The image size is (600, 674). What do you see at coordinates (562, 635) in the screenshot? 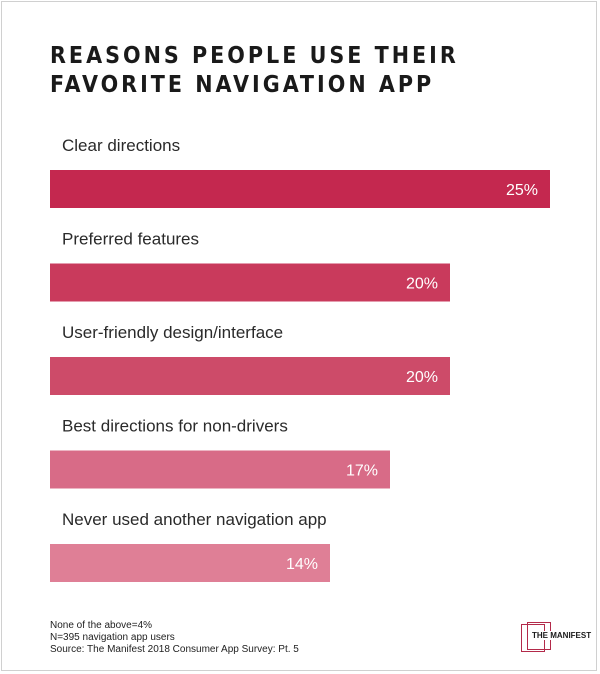
I see `logo-text: THE MANIFEST` at bounding box center [562, 635].